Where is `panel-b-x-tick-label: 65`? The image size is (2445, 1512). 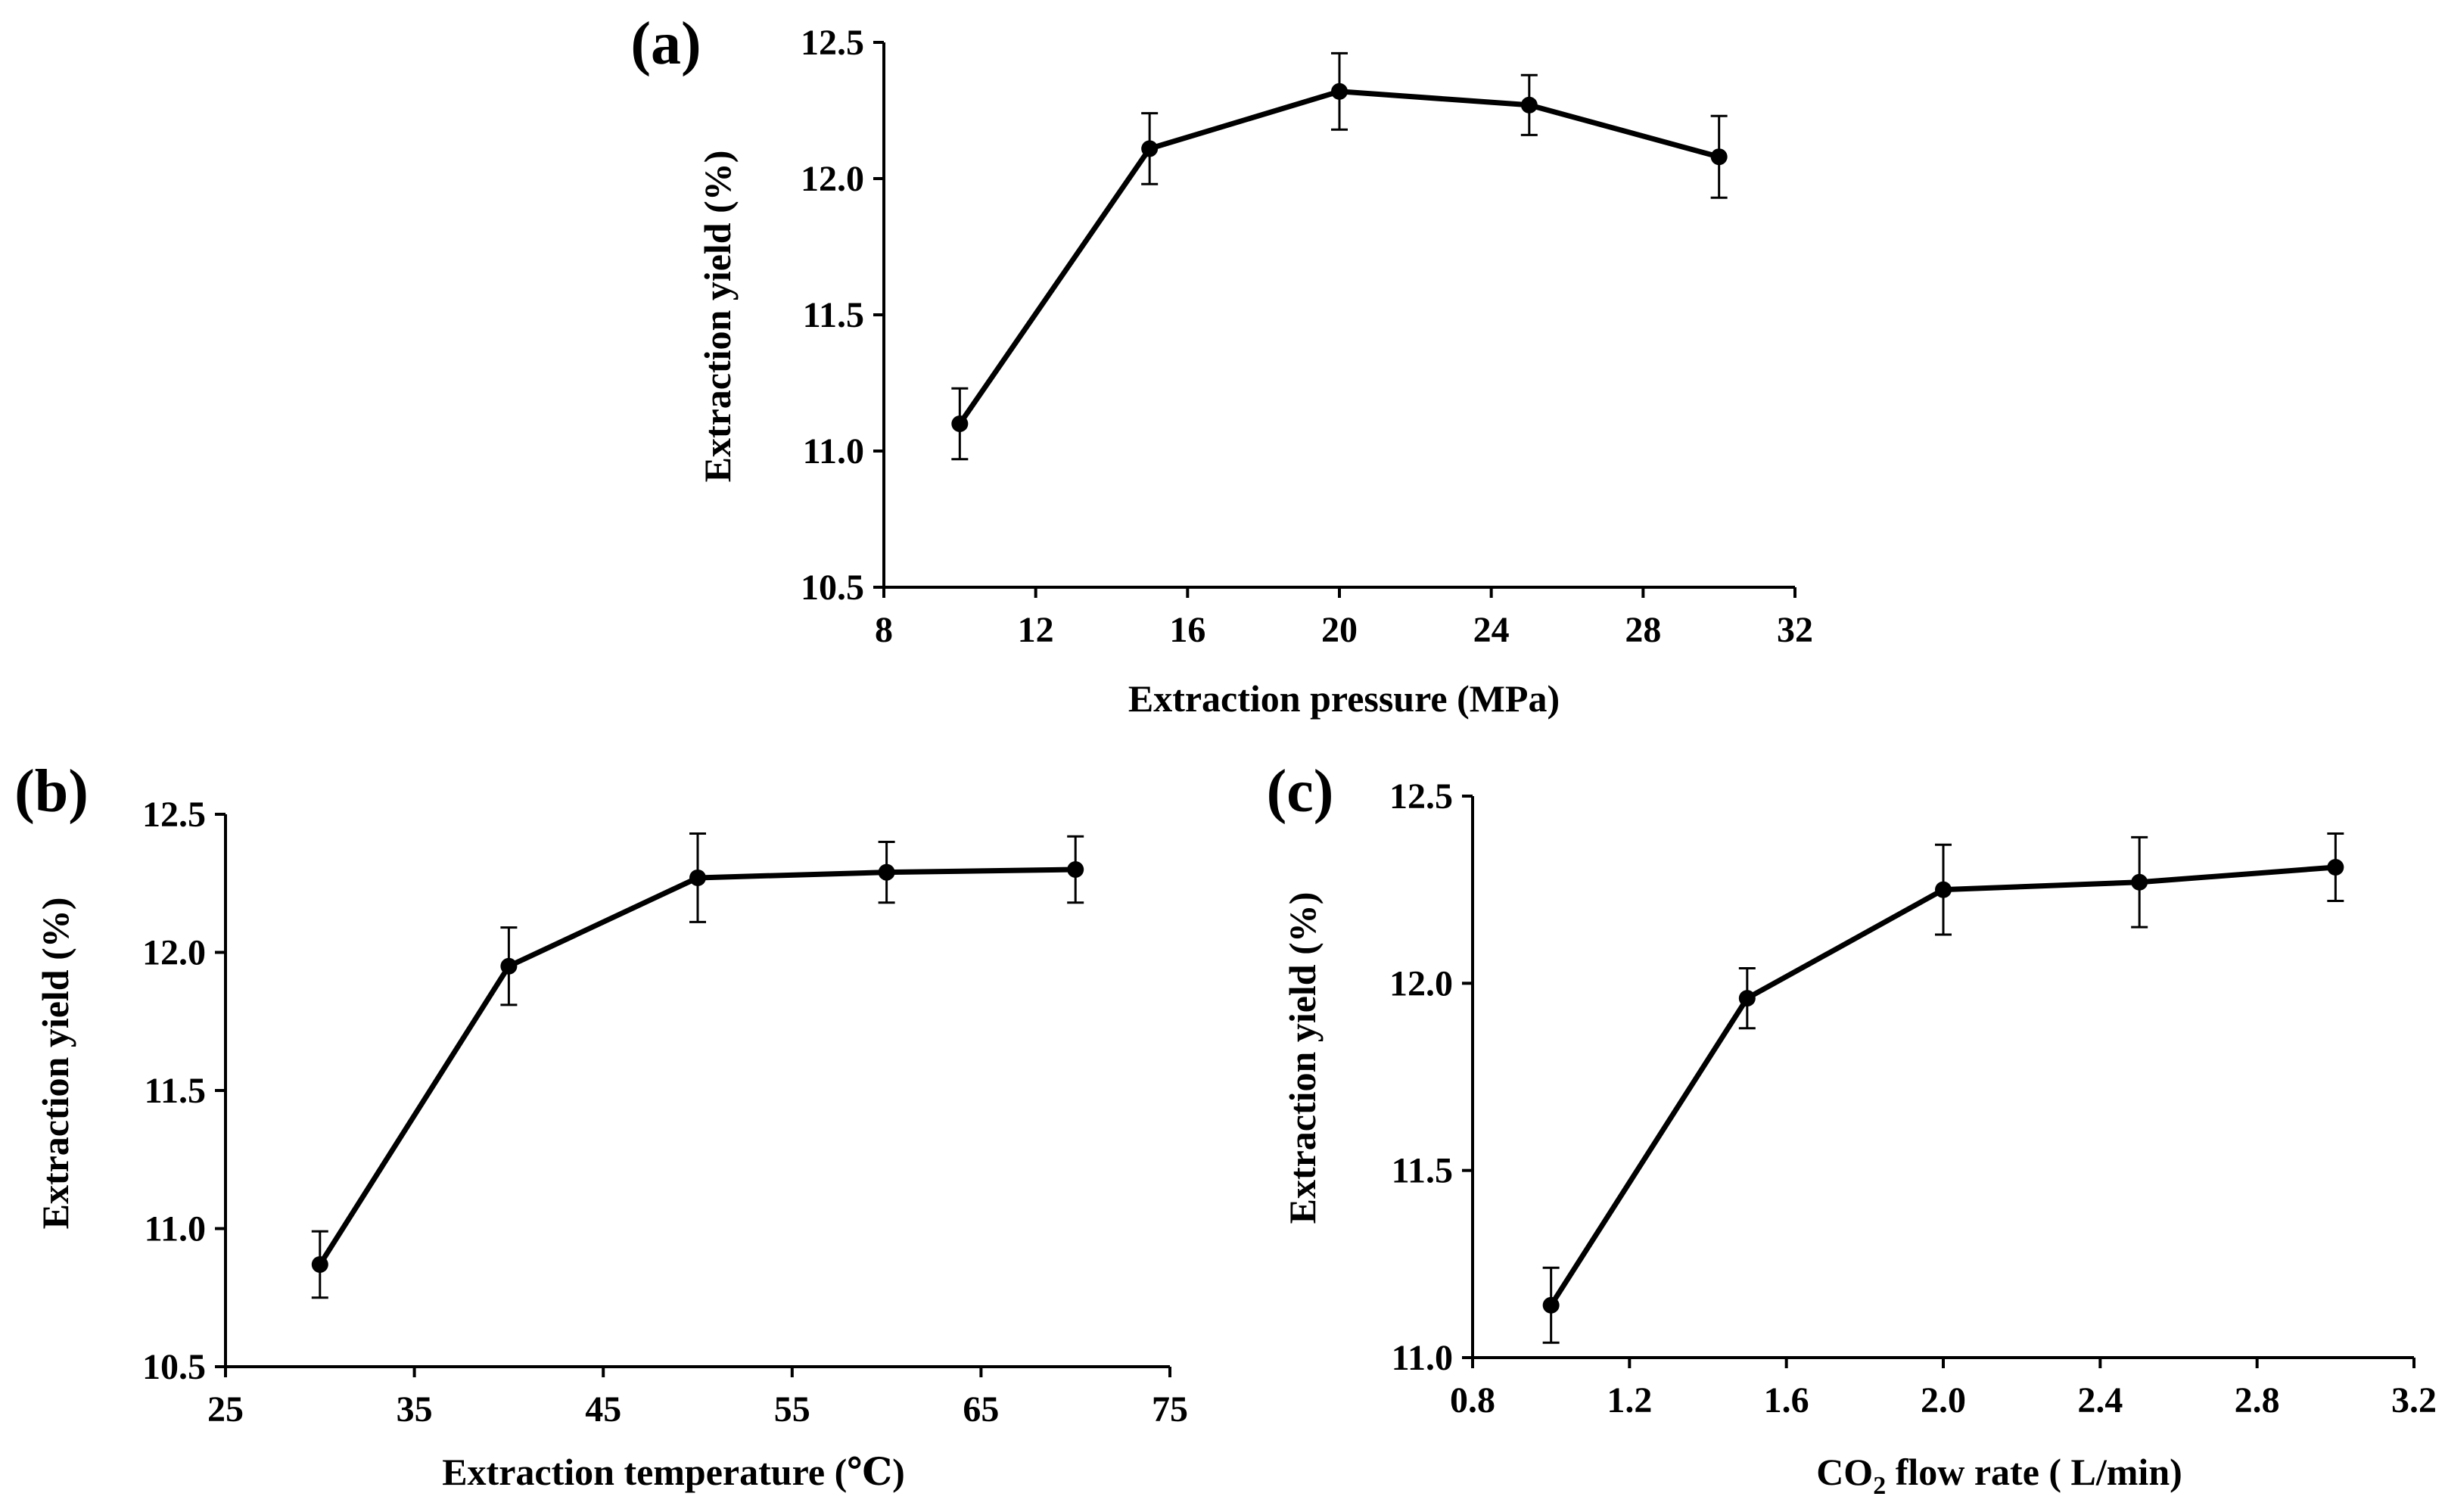
panel-b-x-tick-label: 65 is located at coordinates (981, 1409).